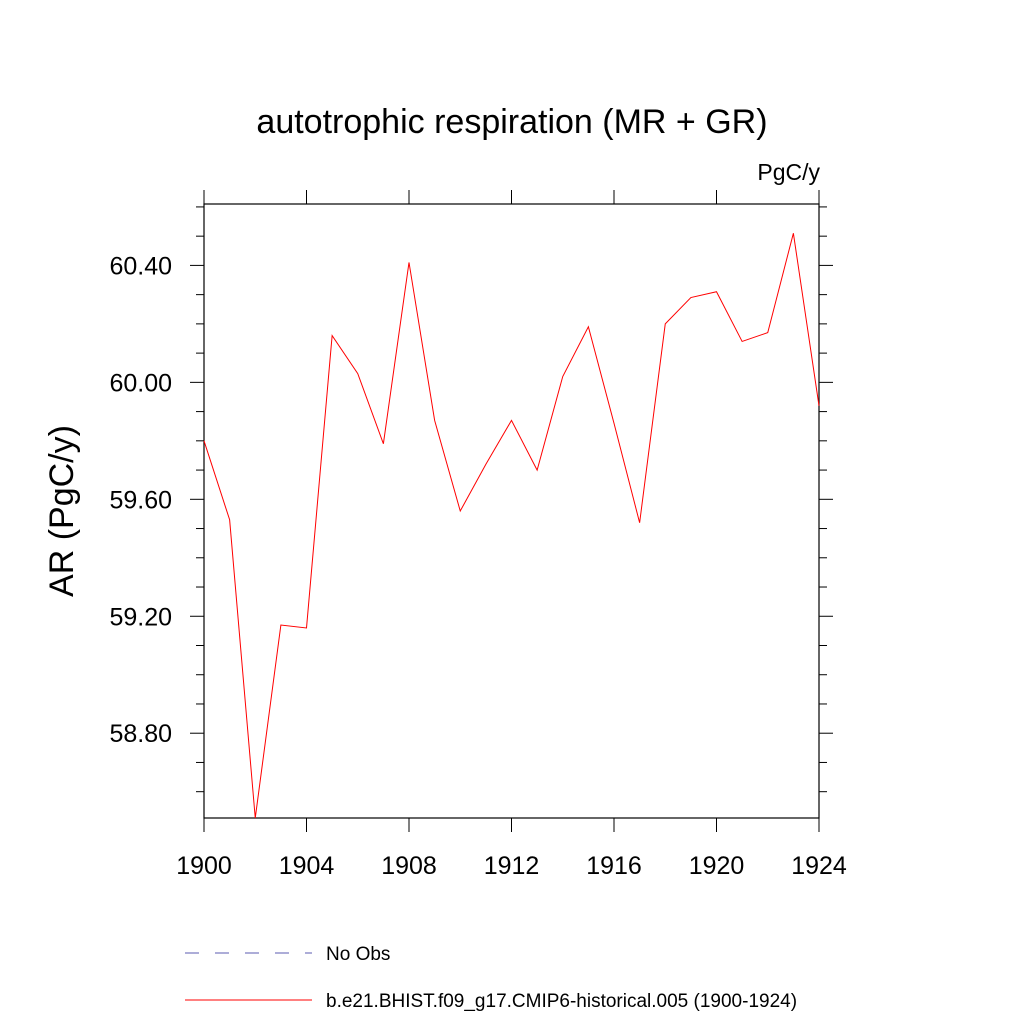 The width and height of the screenshot is (1024, 1024). What do you see at coordinates (307, 866) in the screenshot?
I see `x-tick-label: 1904` at bounding box center [307, 866].